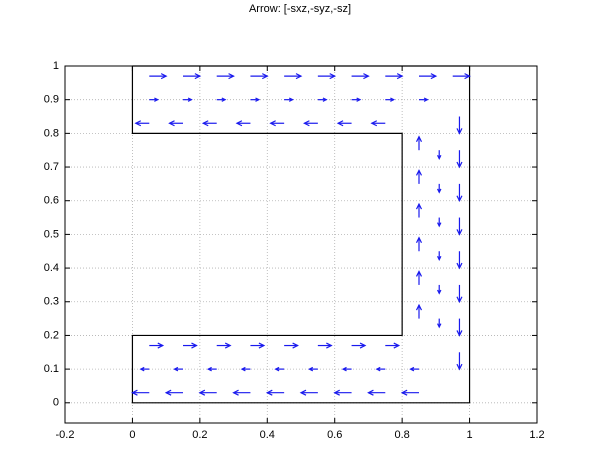 The height and width of the screenshot is (450, 600). I want to click on x-tick-label: 0, so click(132, 435).